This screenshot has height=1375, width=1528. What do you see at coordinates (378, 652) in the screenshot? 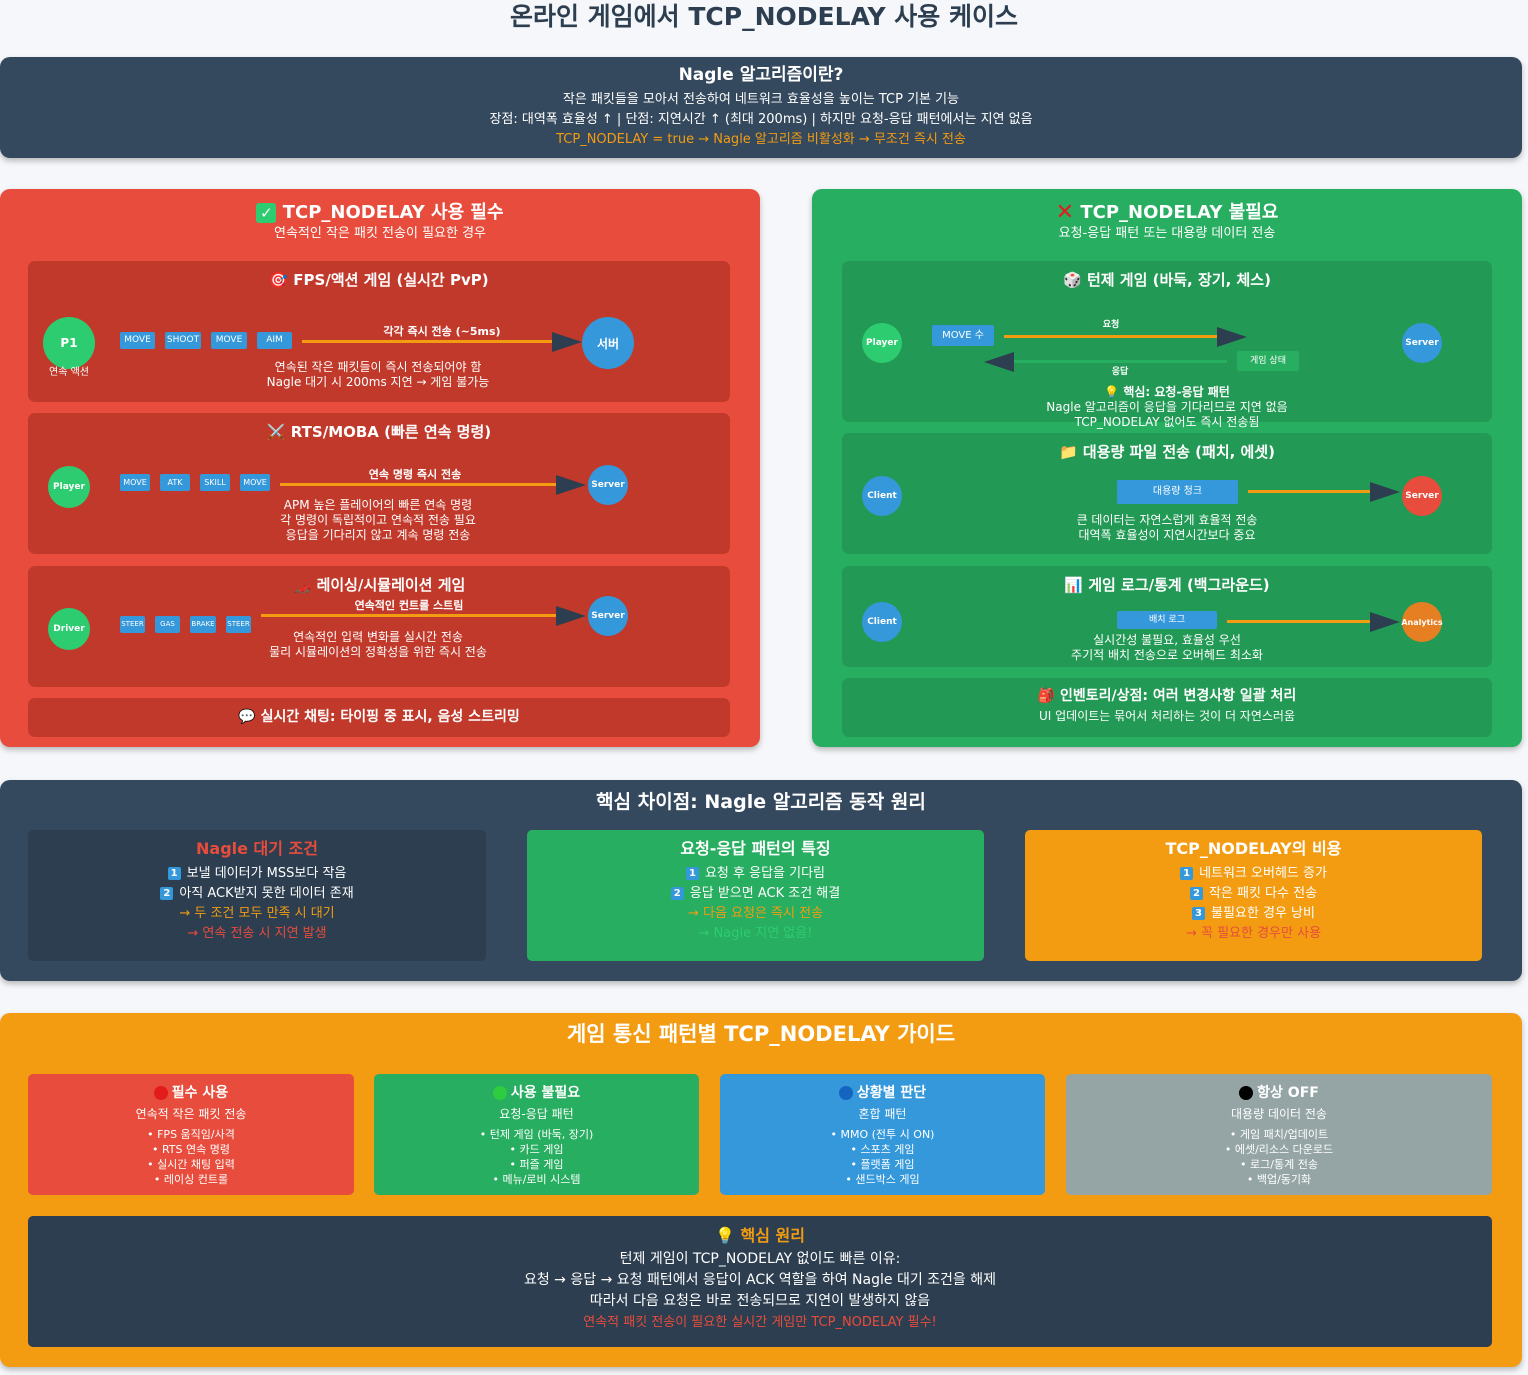
I see `racing-desc-2: 물리 시뮬레이션의 정확성을 위한 즉시 전송` at bounding box center [378, 652].